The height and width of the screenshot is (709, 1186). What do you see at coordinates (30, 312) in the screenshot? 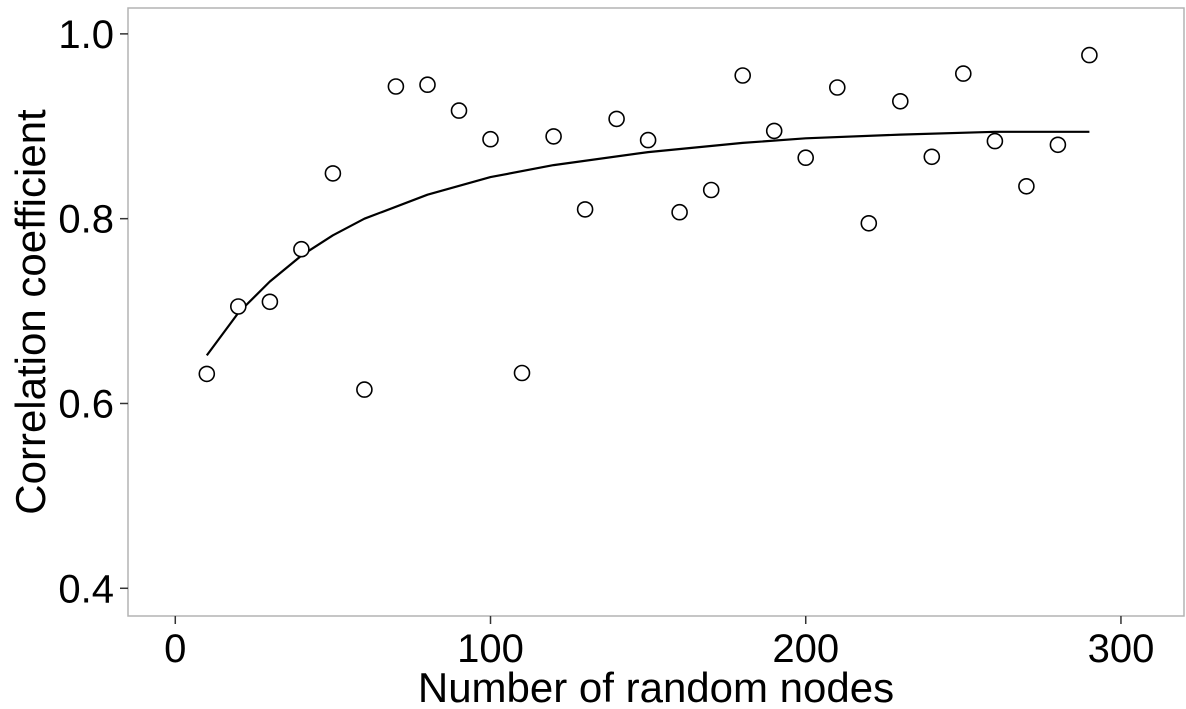
I see `y-axis-title: Correlation coefficient` at bounding box center [30, 312].